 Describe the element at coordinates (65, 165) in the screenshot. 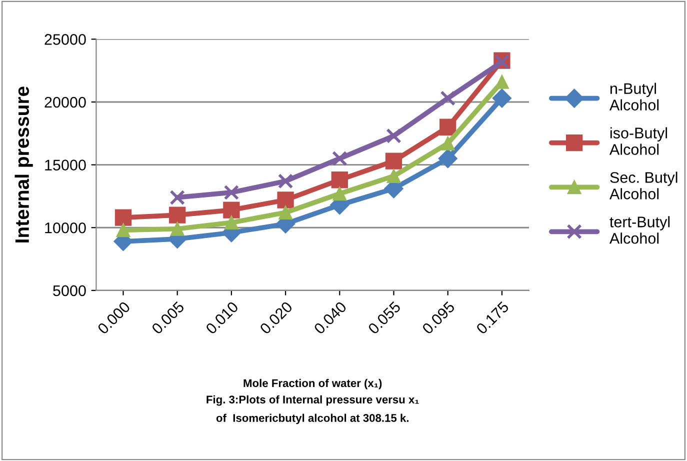

I see `y-tick-label: 15000` at that location.